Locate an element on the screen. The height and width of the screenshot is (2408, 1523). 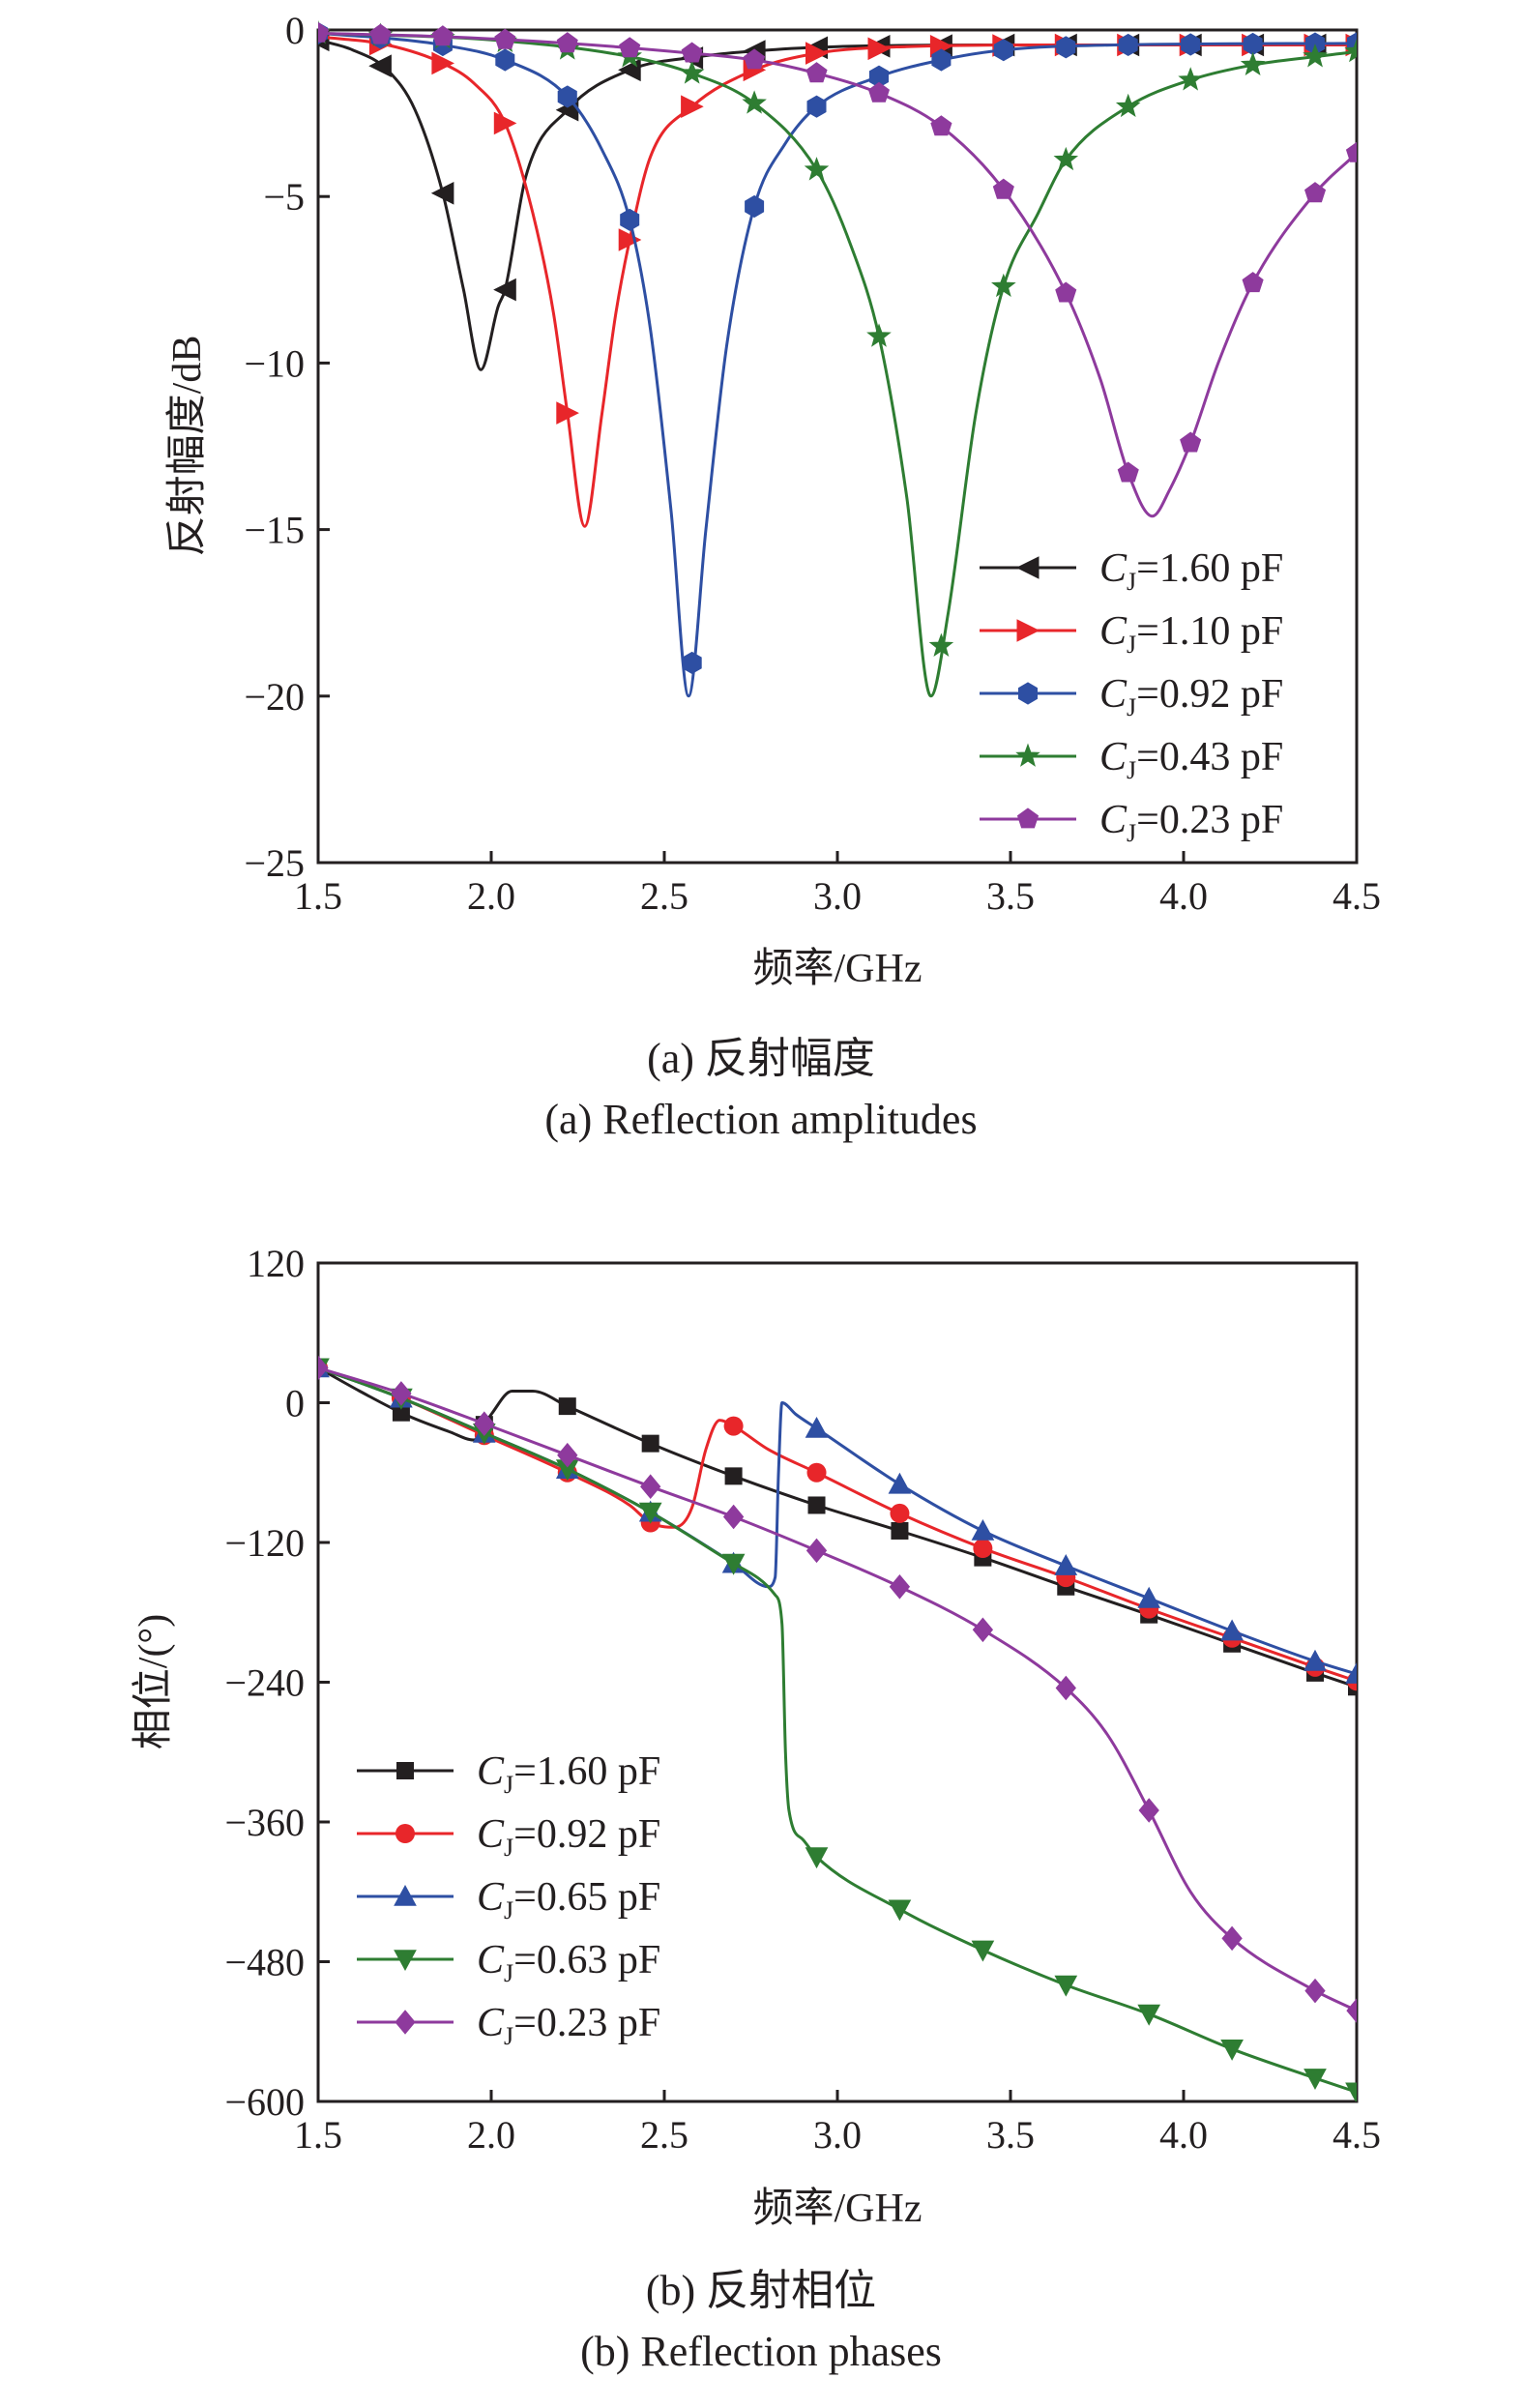
panel-a-x-axis-label: 频率/GHz is located at coordinates (838, 968).